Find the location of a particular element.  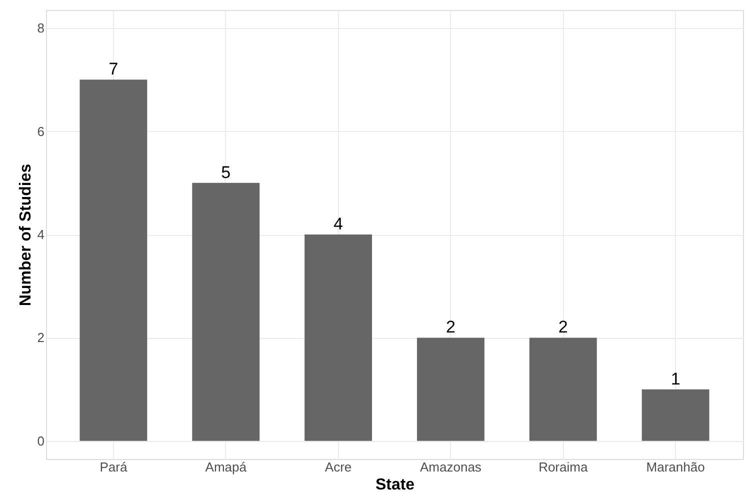

data-label: 5 is located at coordinates (226, 172).